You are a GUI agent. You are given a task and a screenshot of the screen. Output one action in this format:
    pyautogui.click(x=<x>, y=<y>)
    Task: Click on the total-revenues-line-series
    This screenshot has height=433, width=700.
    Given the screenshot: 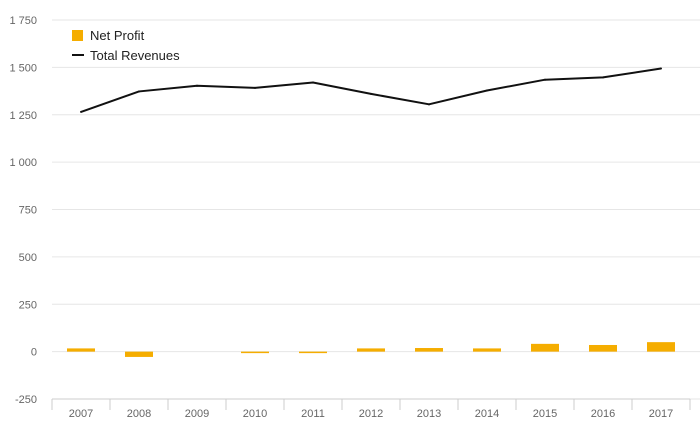 What is the action you would take?
    pyautogui.click(x=371, y=90)
    